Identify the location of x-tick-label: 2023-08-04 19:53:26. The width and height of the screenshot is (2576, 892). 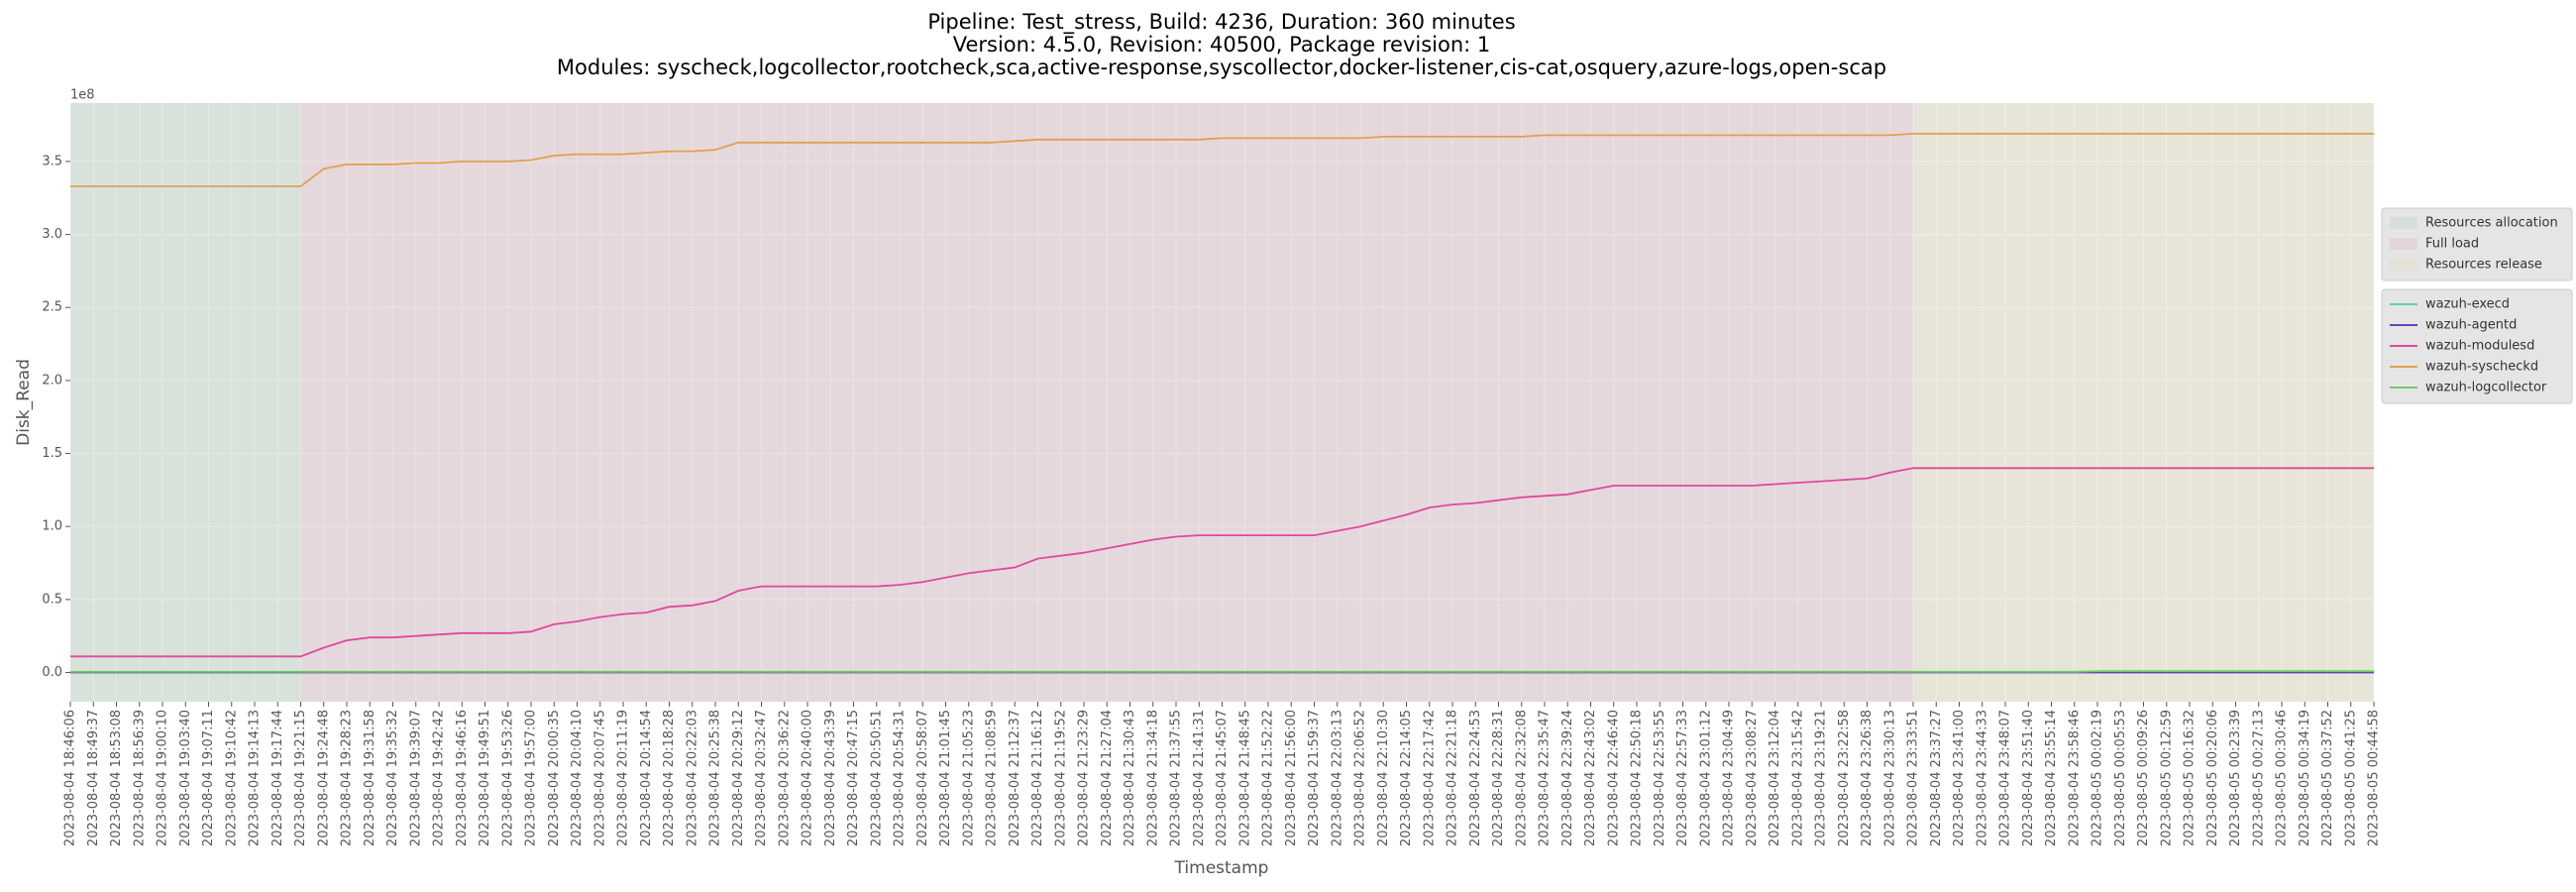
(507, 778).